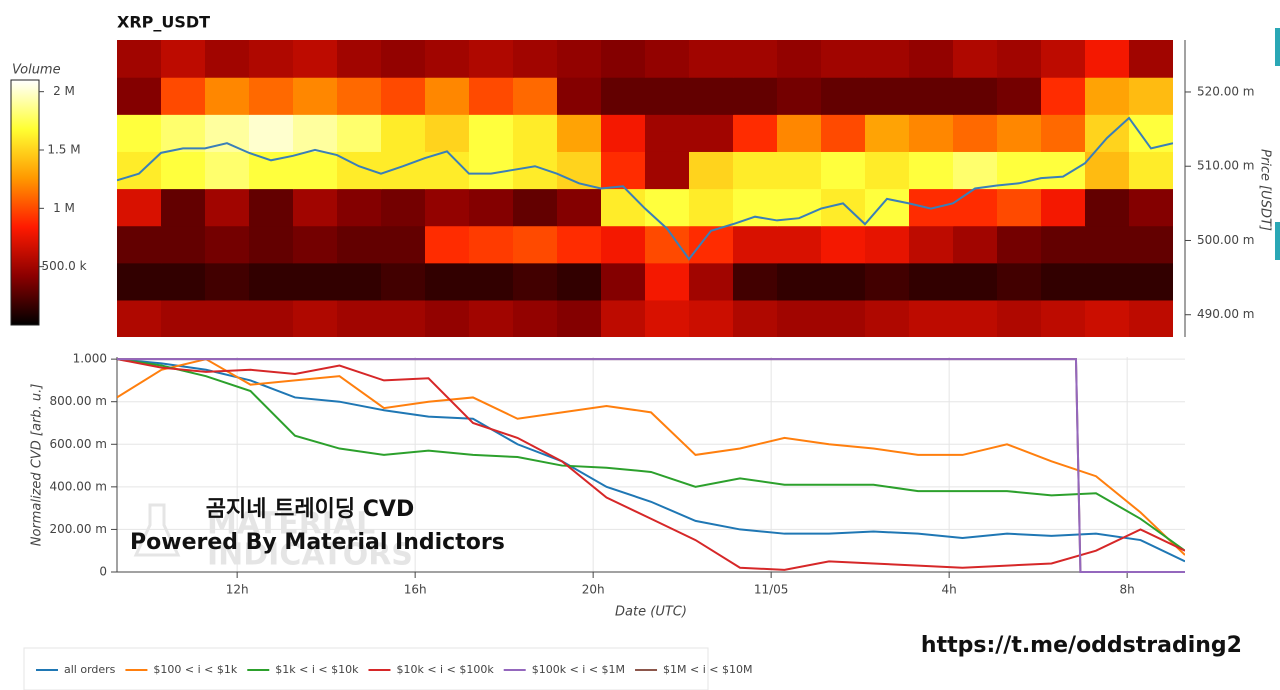 The width and height of the screenshot is (1280, 690). Describe the element at coordinates (1226, 166) in the screenshot. I see `y-tick-label: 510.00 m` at that location.